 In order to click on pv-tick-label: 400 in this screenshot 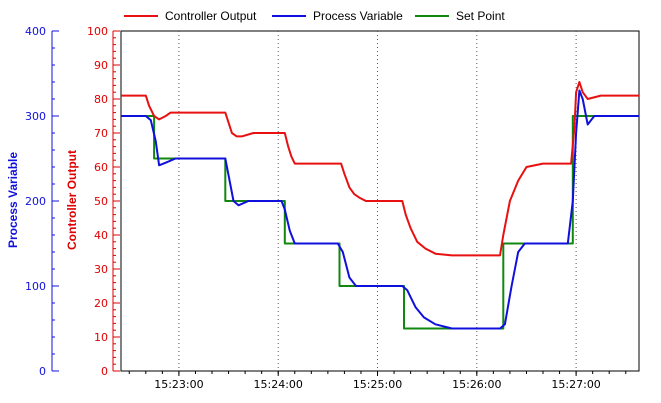, I will do `click(35, 31)`.